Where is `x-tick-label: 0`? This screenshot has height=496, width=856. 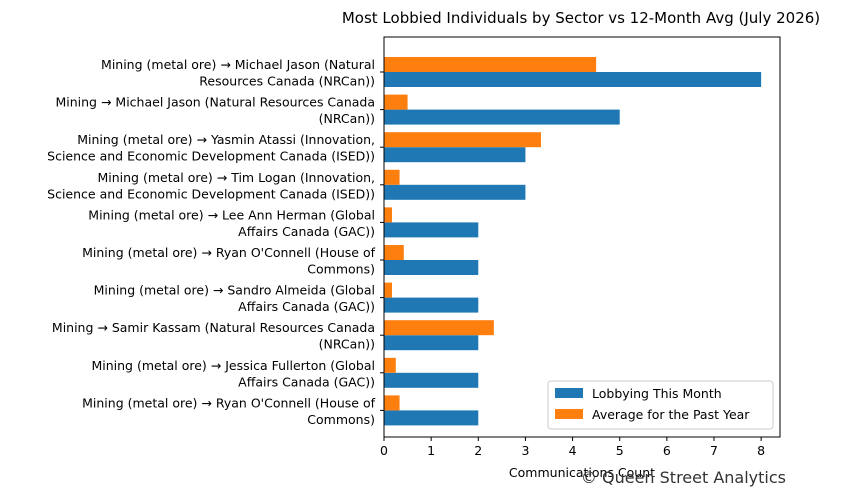
x-tick-label: 0 is located at coordinates (384, 450).